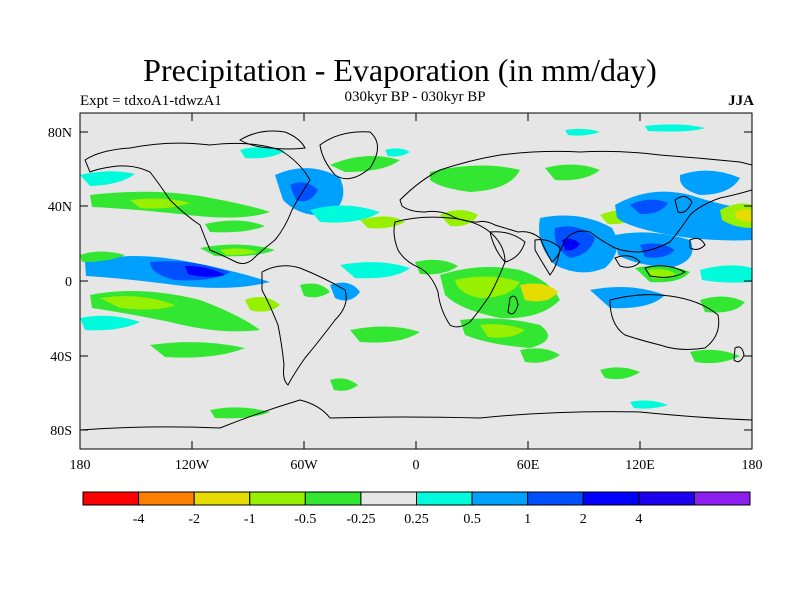 The width and height of the screenshot is (800, 600). I want to click on lat-tick-label: 80S, so click(61, 431).